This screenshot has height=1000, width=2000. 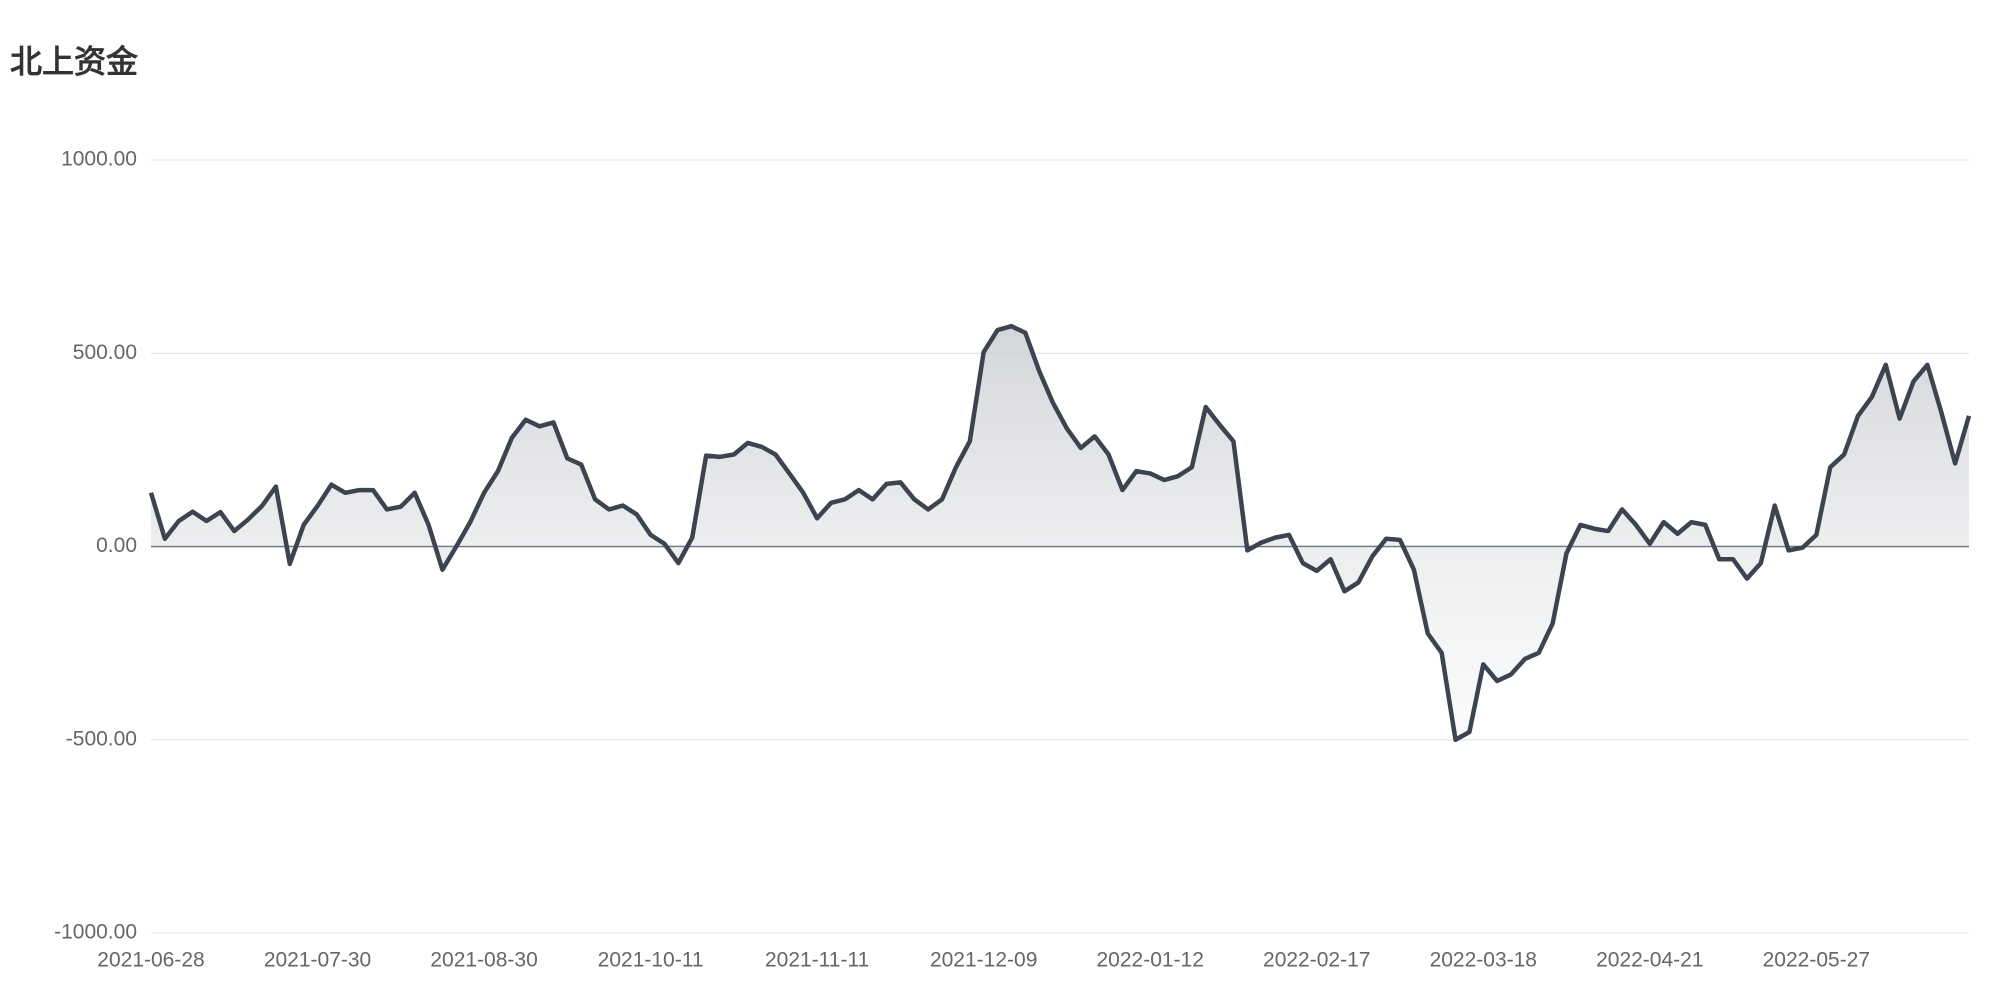 I want to click on x-tick-label: 2022-03-18, so click(x=1483, y=960).